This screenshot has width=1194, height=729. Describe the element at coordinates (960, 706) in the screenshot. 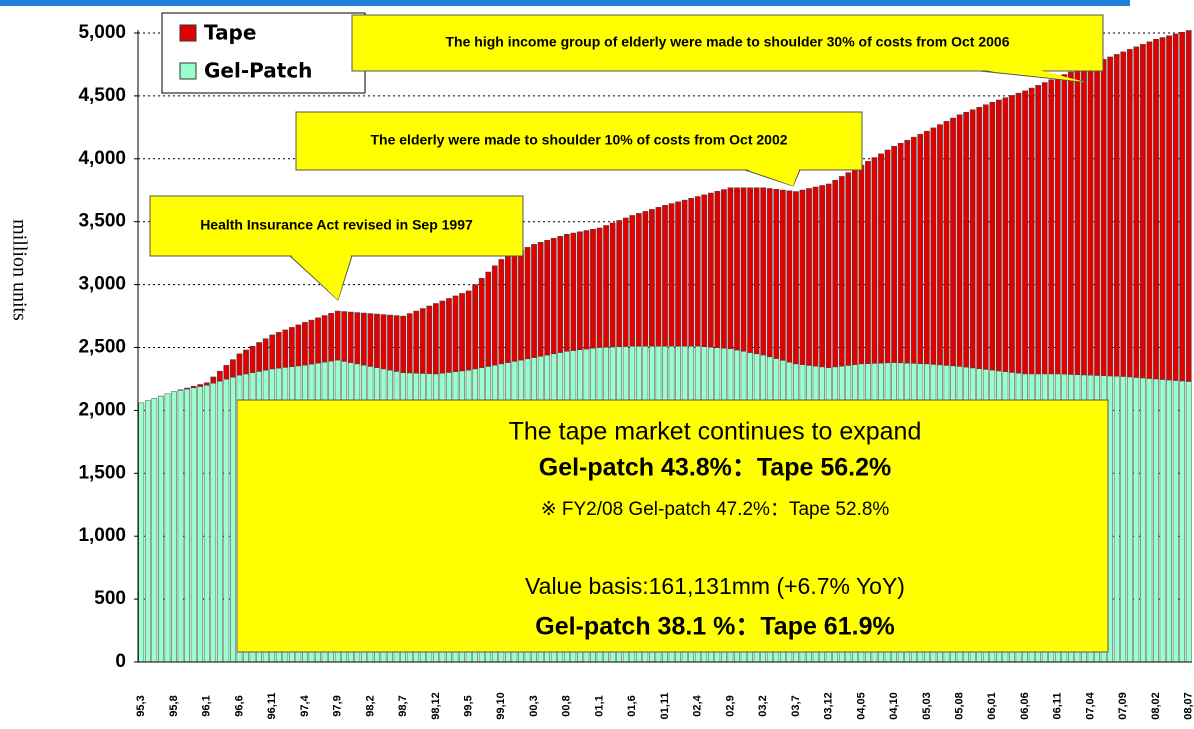

I see `x-tick-label: 05,08` at that location.